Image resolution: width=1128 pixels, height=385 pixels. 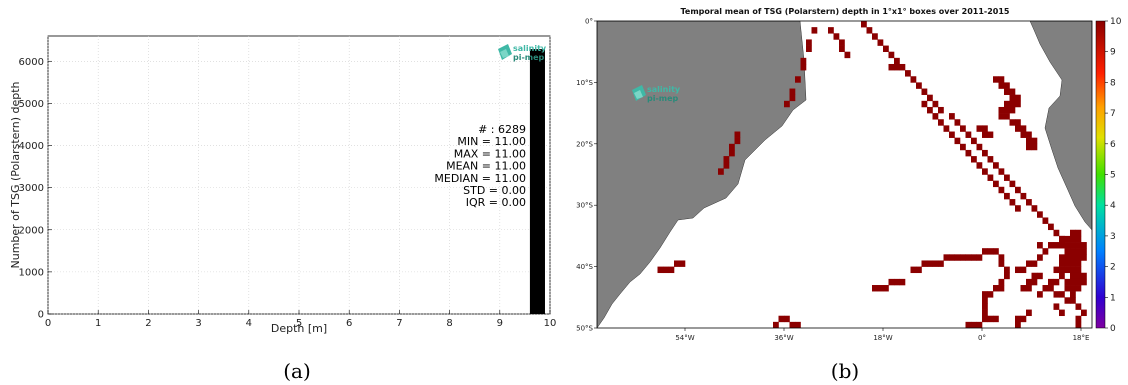 I want to click on colorbar-tick-label: 1, so click(x=1113, y=298).